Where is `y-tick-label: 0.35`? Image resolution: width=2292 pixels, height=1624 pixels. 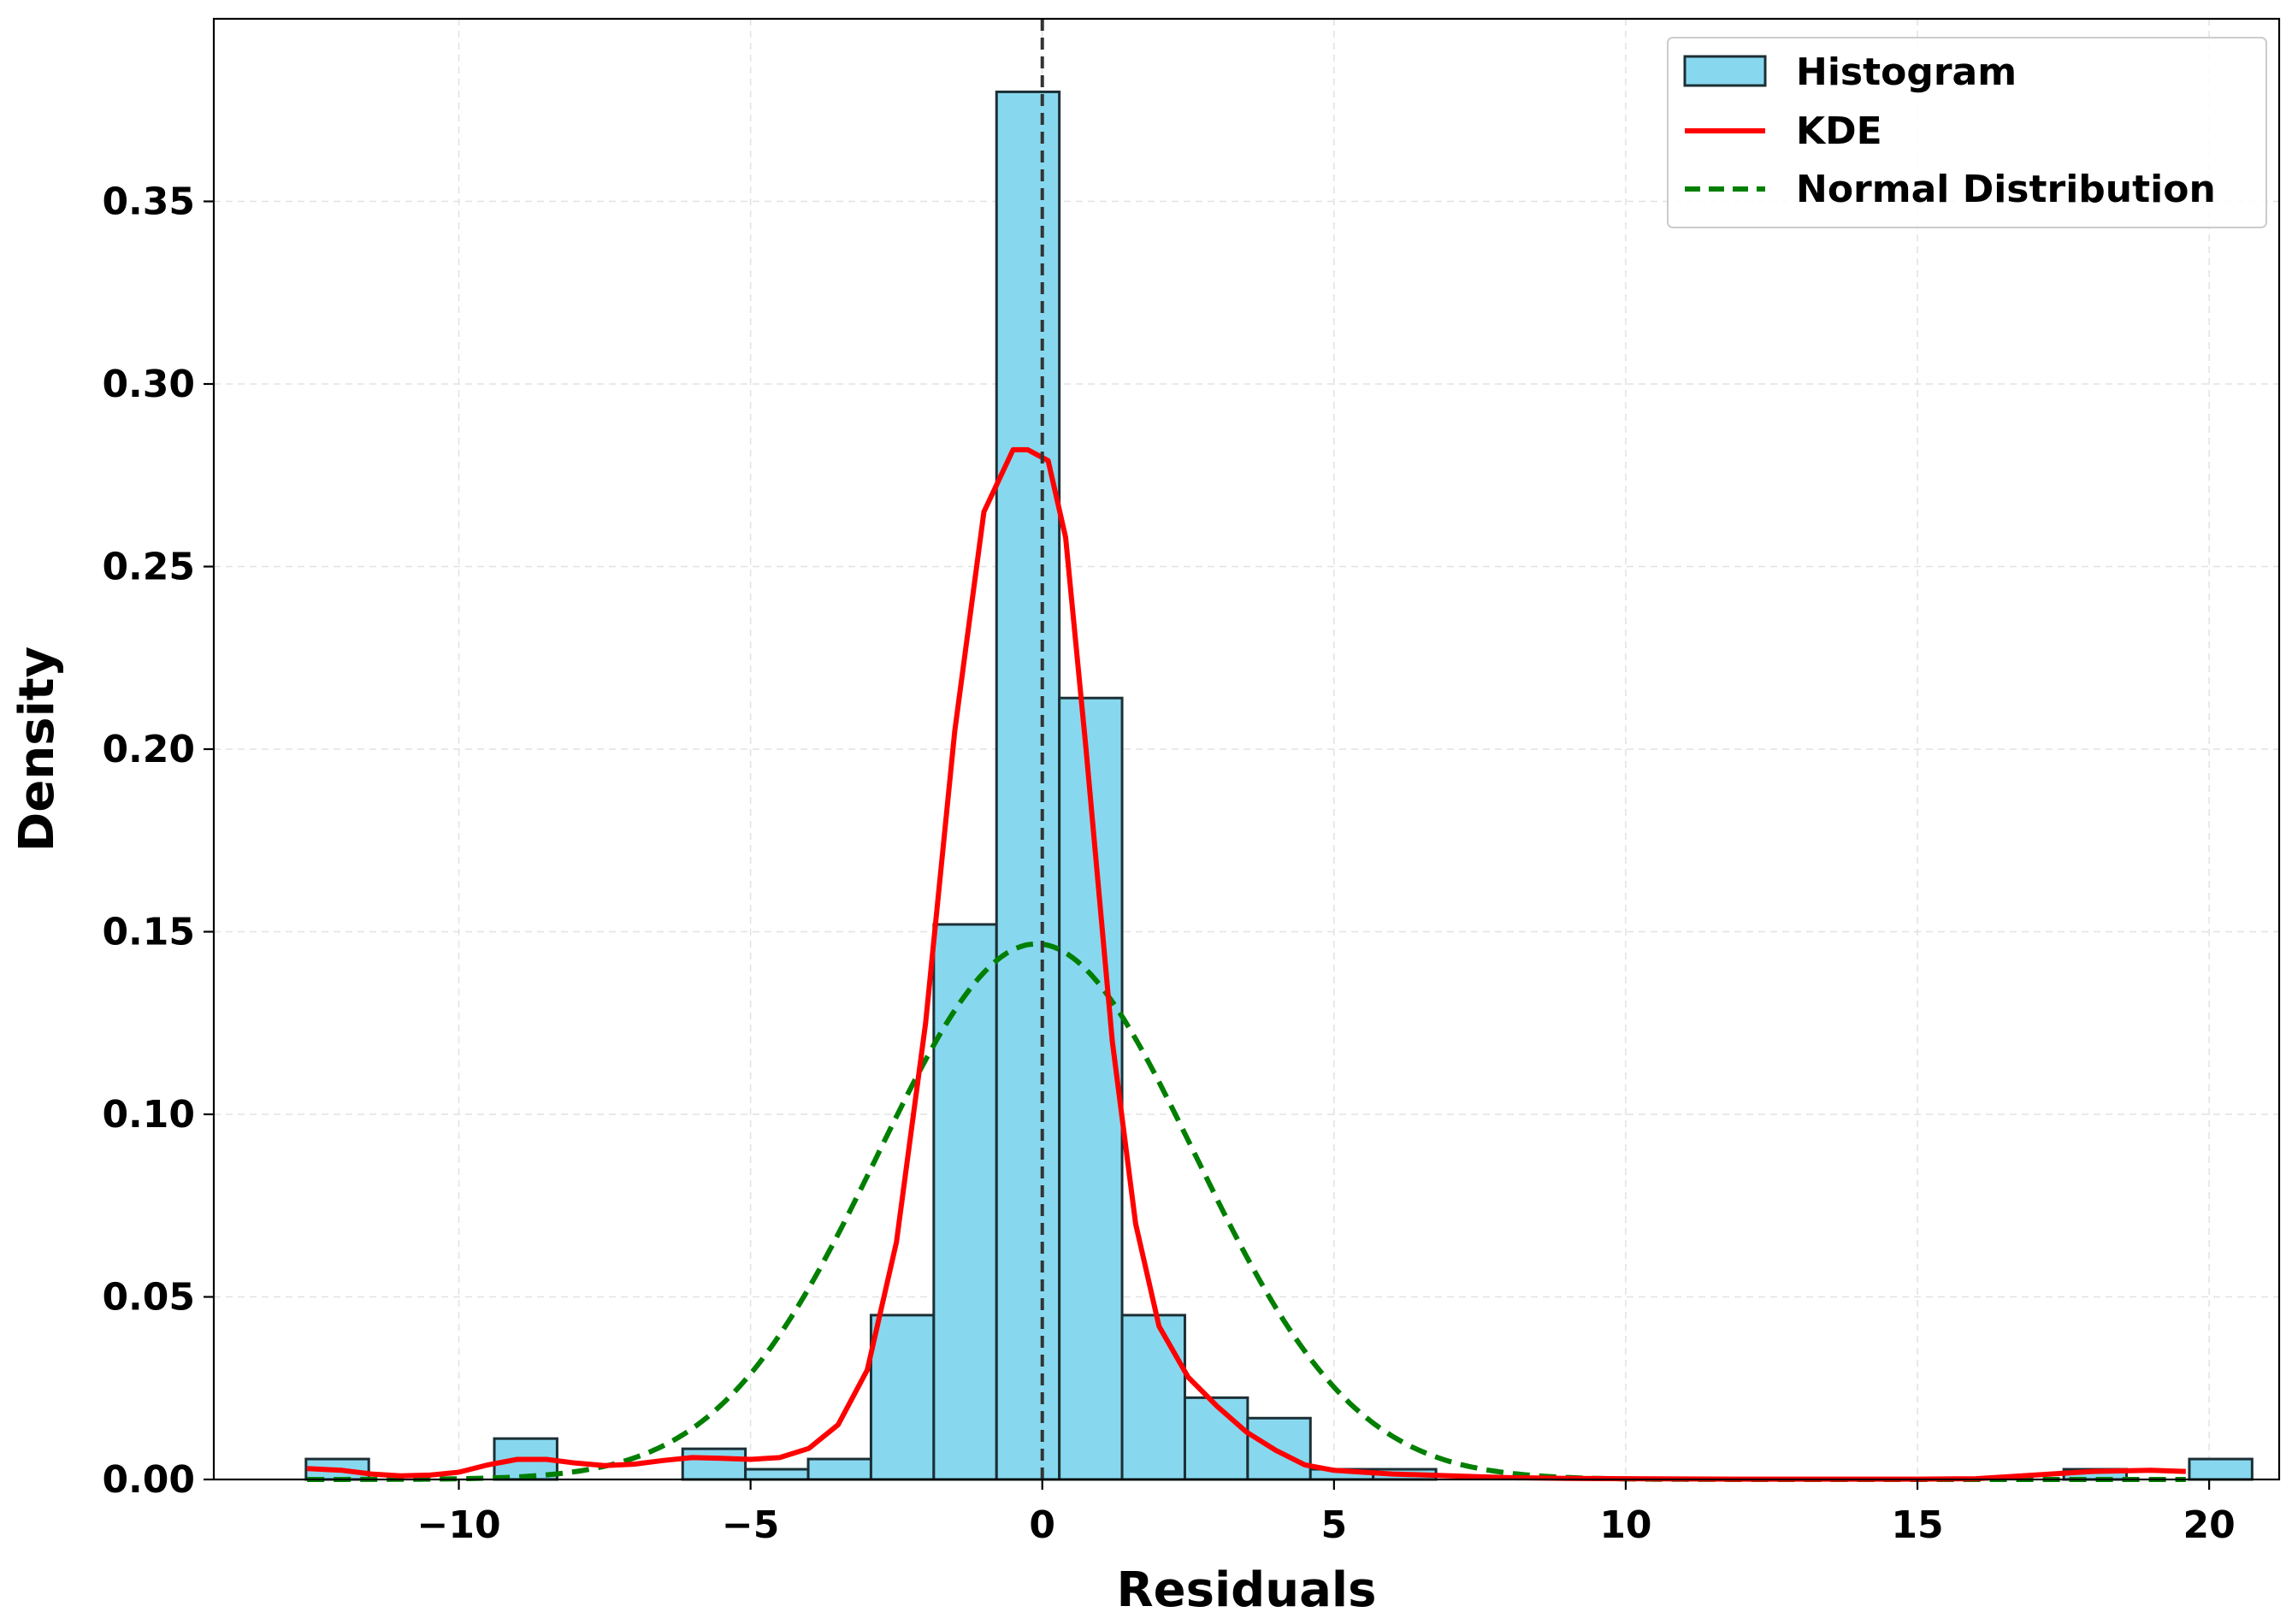
y-tick-label: 0.35 is located at coordinates (148, 202).